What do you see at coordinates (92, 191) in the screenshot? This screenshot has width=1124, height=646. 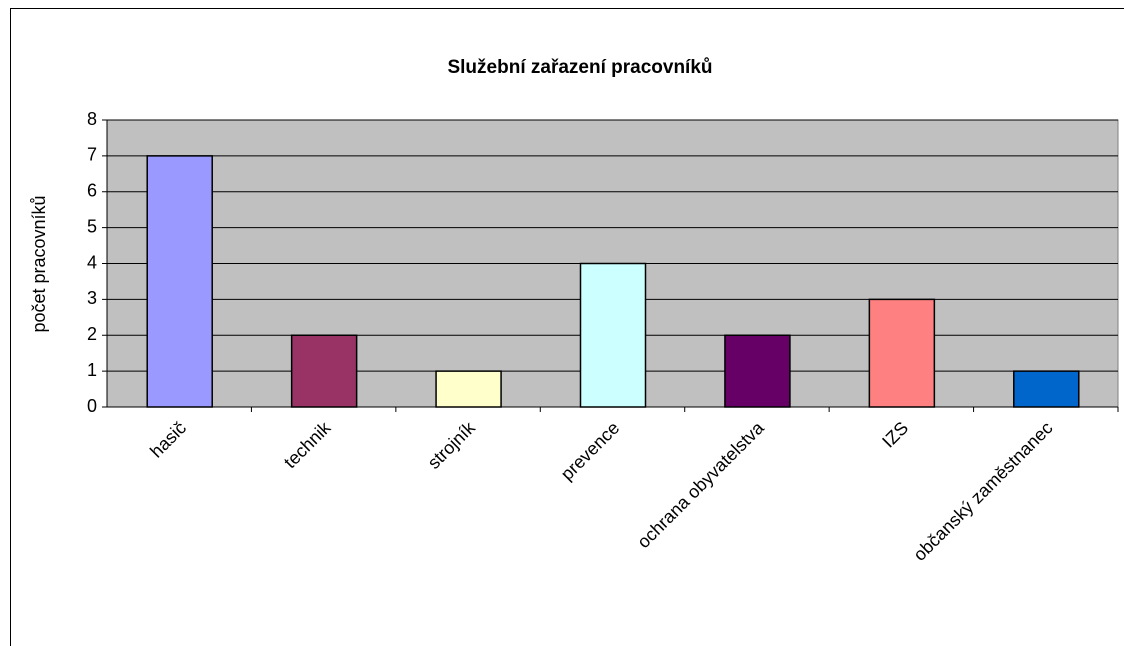 I see `y-tick-label: 6` at bounding box center [92, 191].